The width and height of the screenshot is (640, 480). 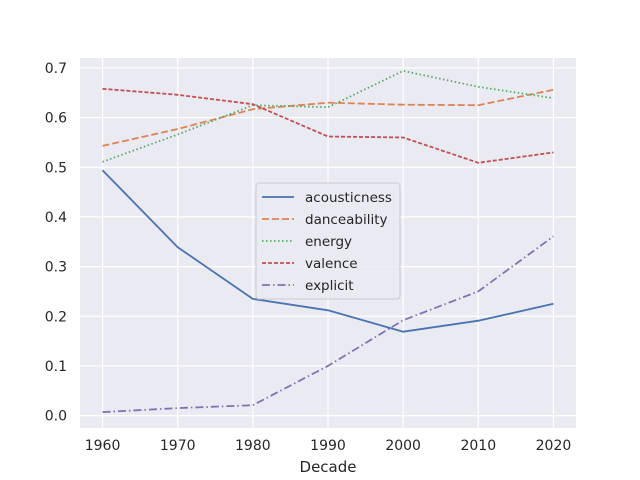 I want to click on y-tick-label: 0.3, so click(x=56, y=268).